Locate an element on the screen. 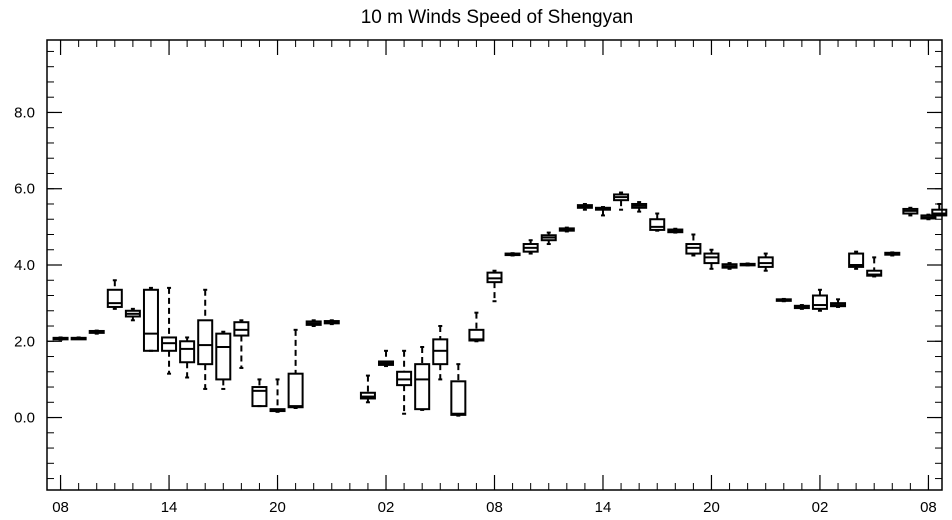 The height and width of the screenshot is (520, 952). y-tick-label: 2.0 is located at coordinates (24, 341).